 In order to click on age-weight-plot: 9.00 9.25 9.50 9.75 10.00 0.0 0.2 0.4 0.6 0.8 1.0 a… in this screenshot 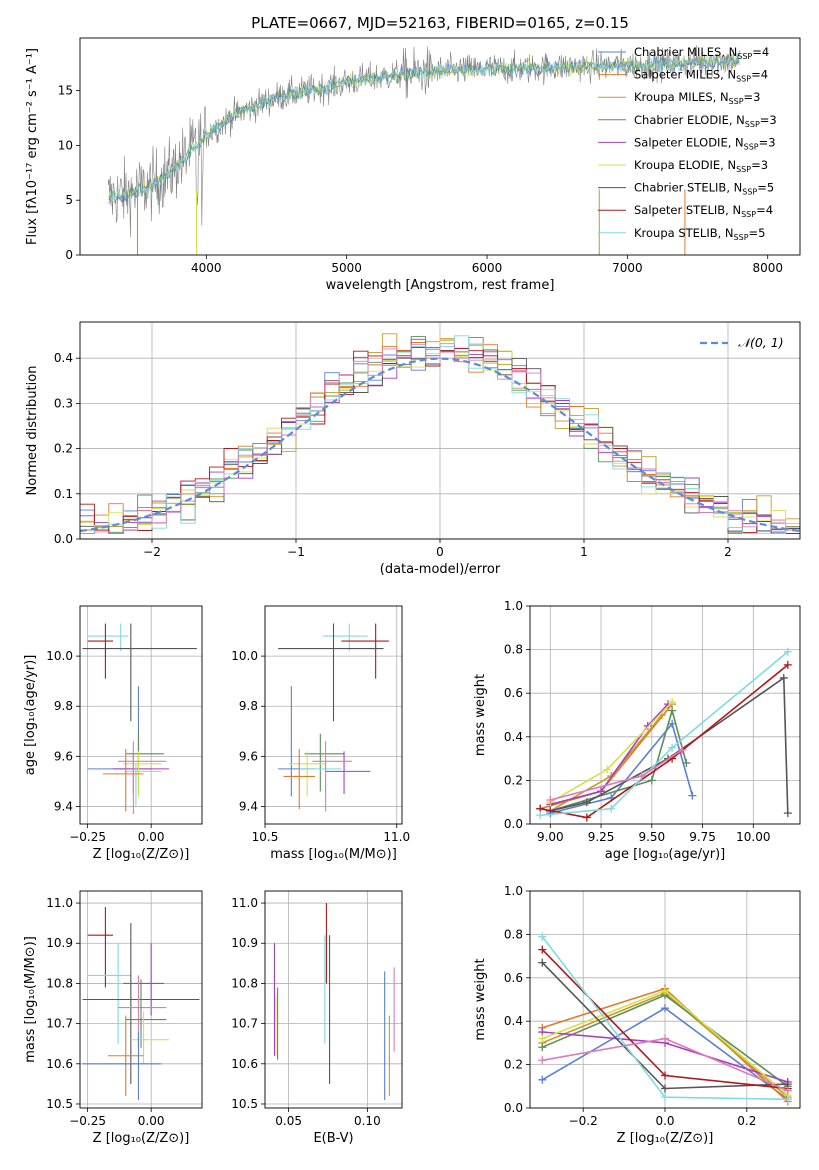, I will do `click(637, 730)`.